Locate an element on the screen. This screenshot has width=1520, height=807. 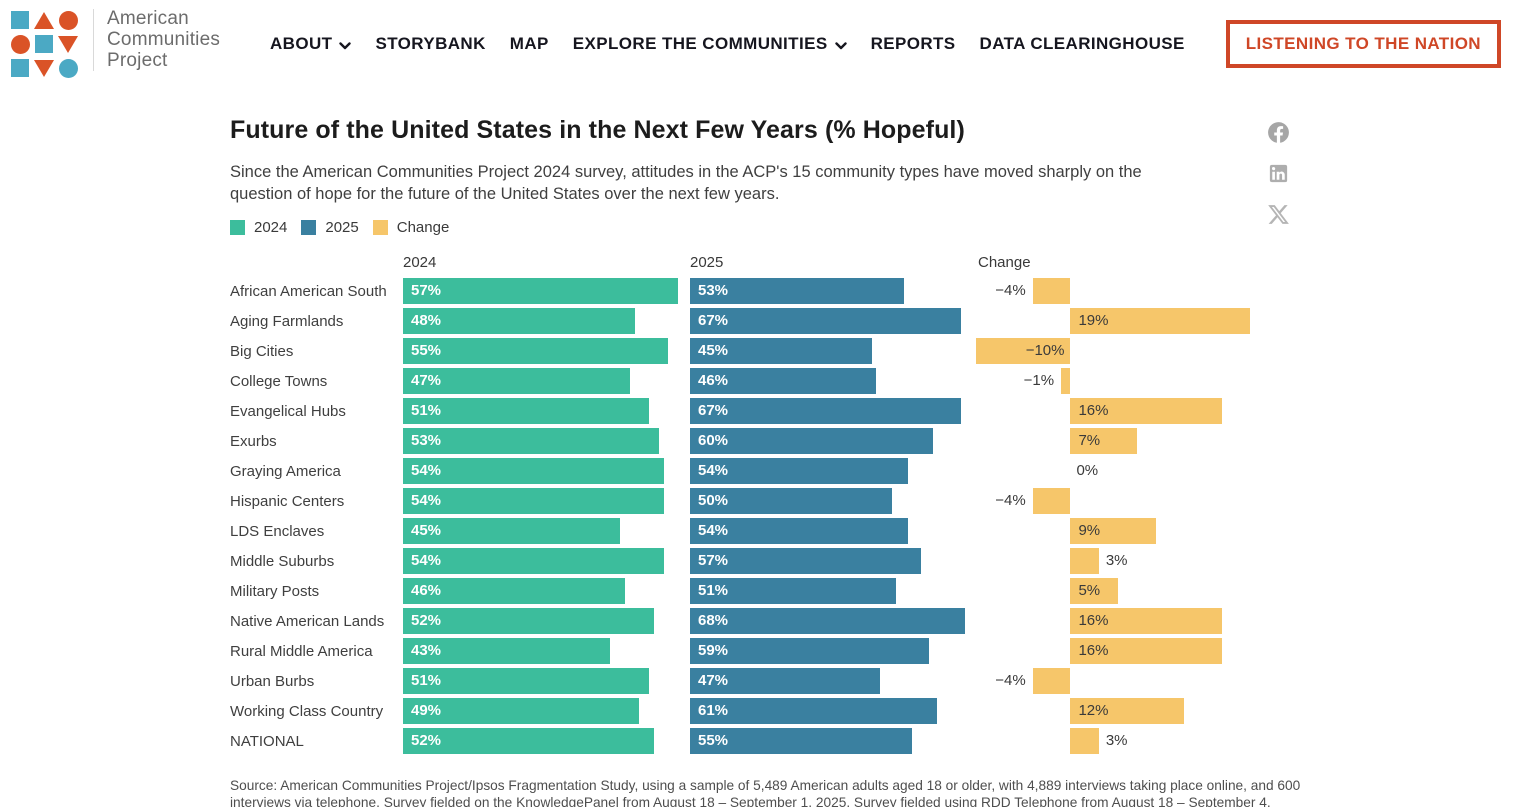
community-label: LDS Enclaves is located at coordinates (277, 531).